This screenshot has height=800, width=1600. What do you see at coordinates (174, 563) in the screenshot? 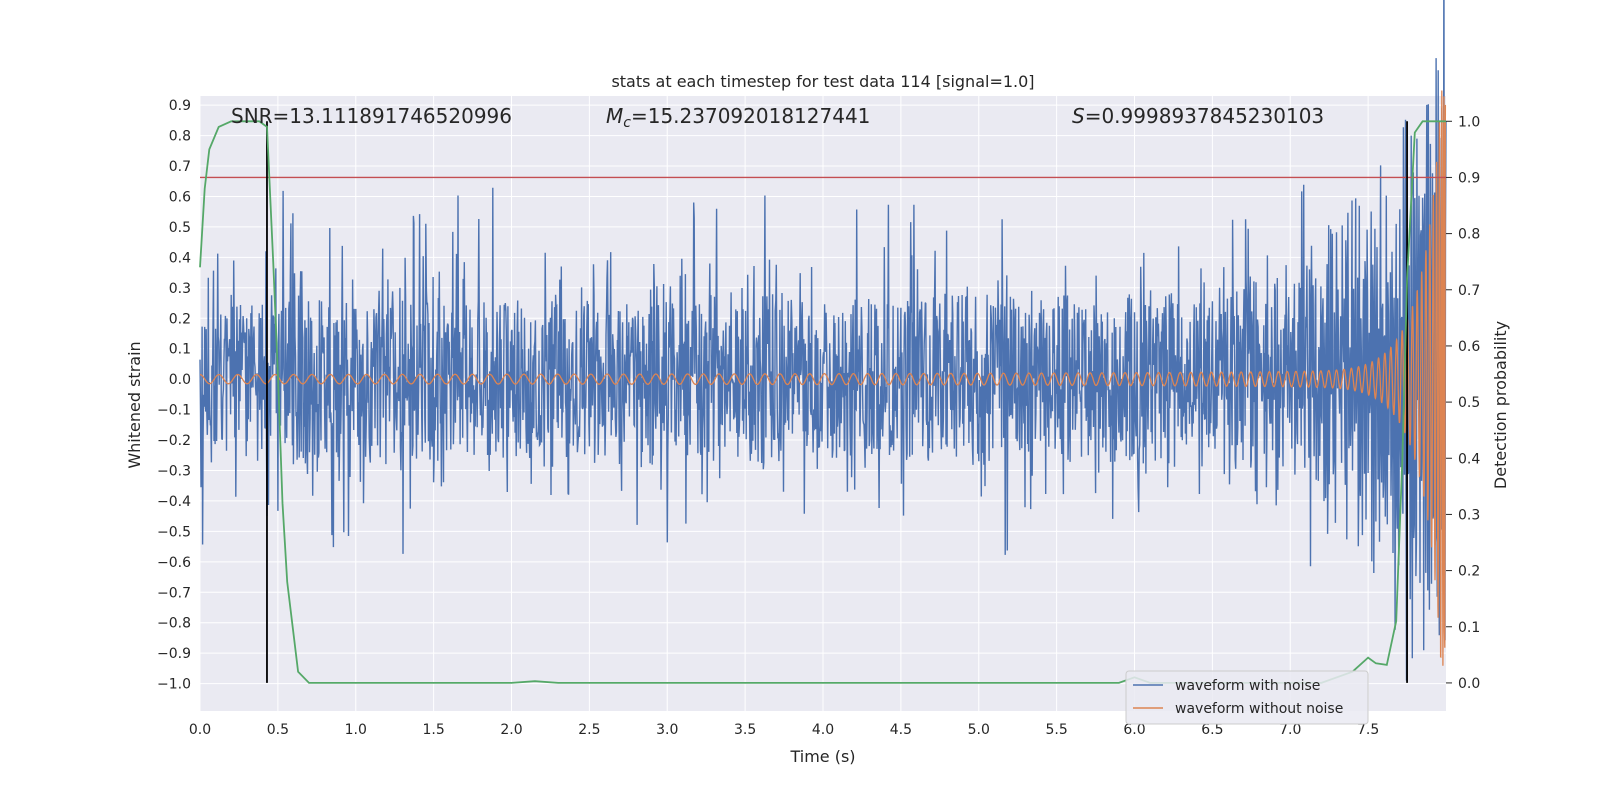
I see `y-tick-label: −0.6` at bounding box center [174, 563].